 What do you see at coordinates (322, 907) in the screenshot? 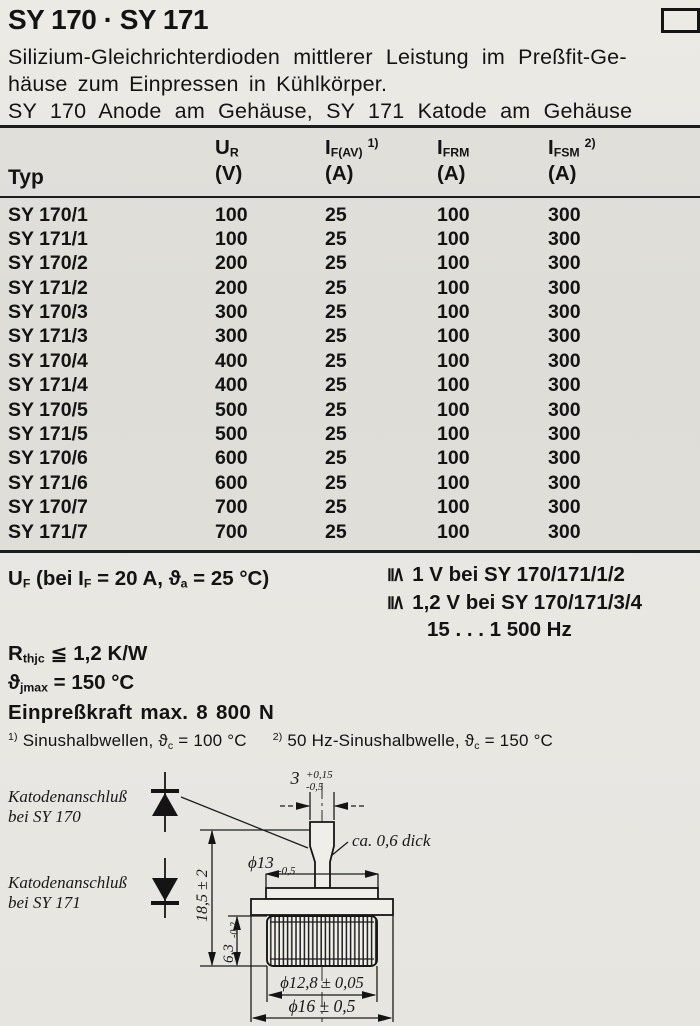
I see `flange` at bounding box center [322, 907].